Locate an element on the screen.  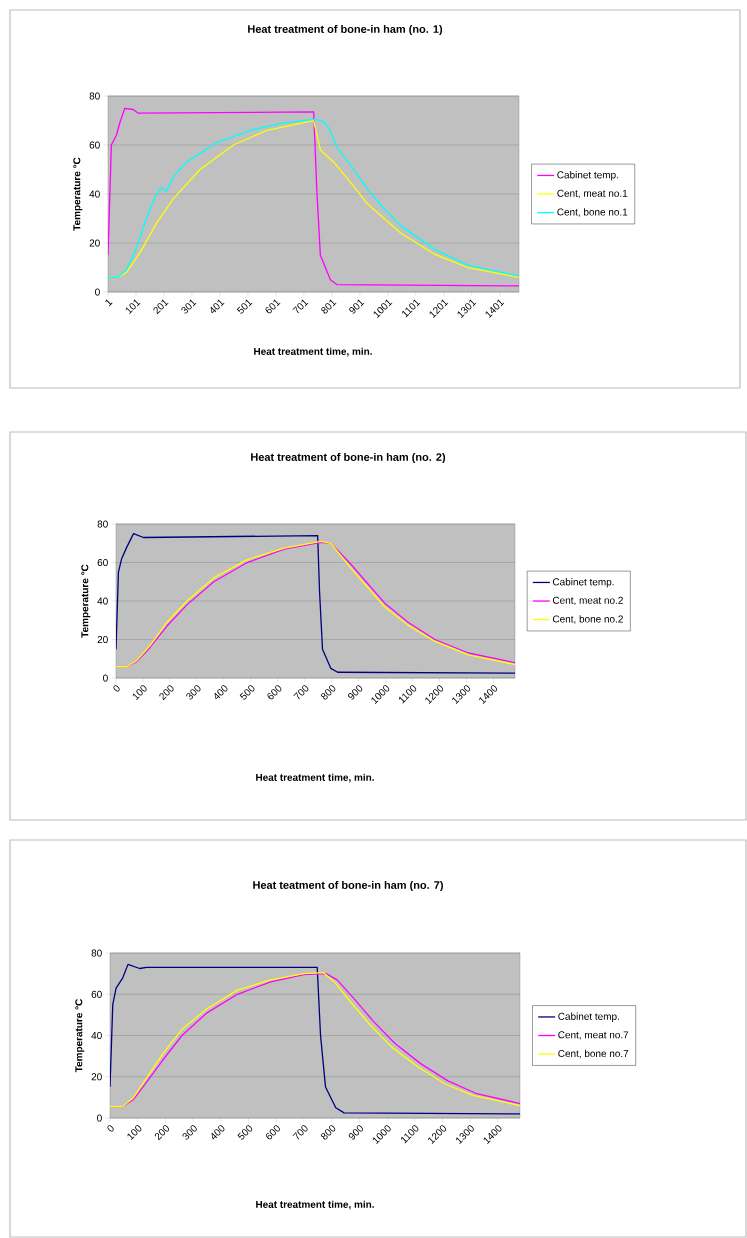
x-tick-label: 701 is located at coordinates (300, 306).